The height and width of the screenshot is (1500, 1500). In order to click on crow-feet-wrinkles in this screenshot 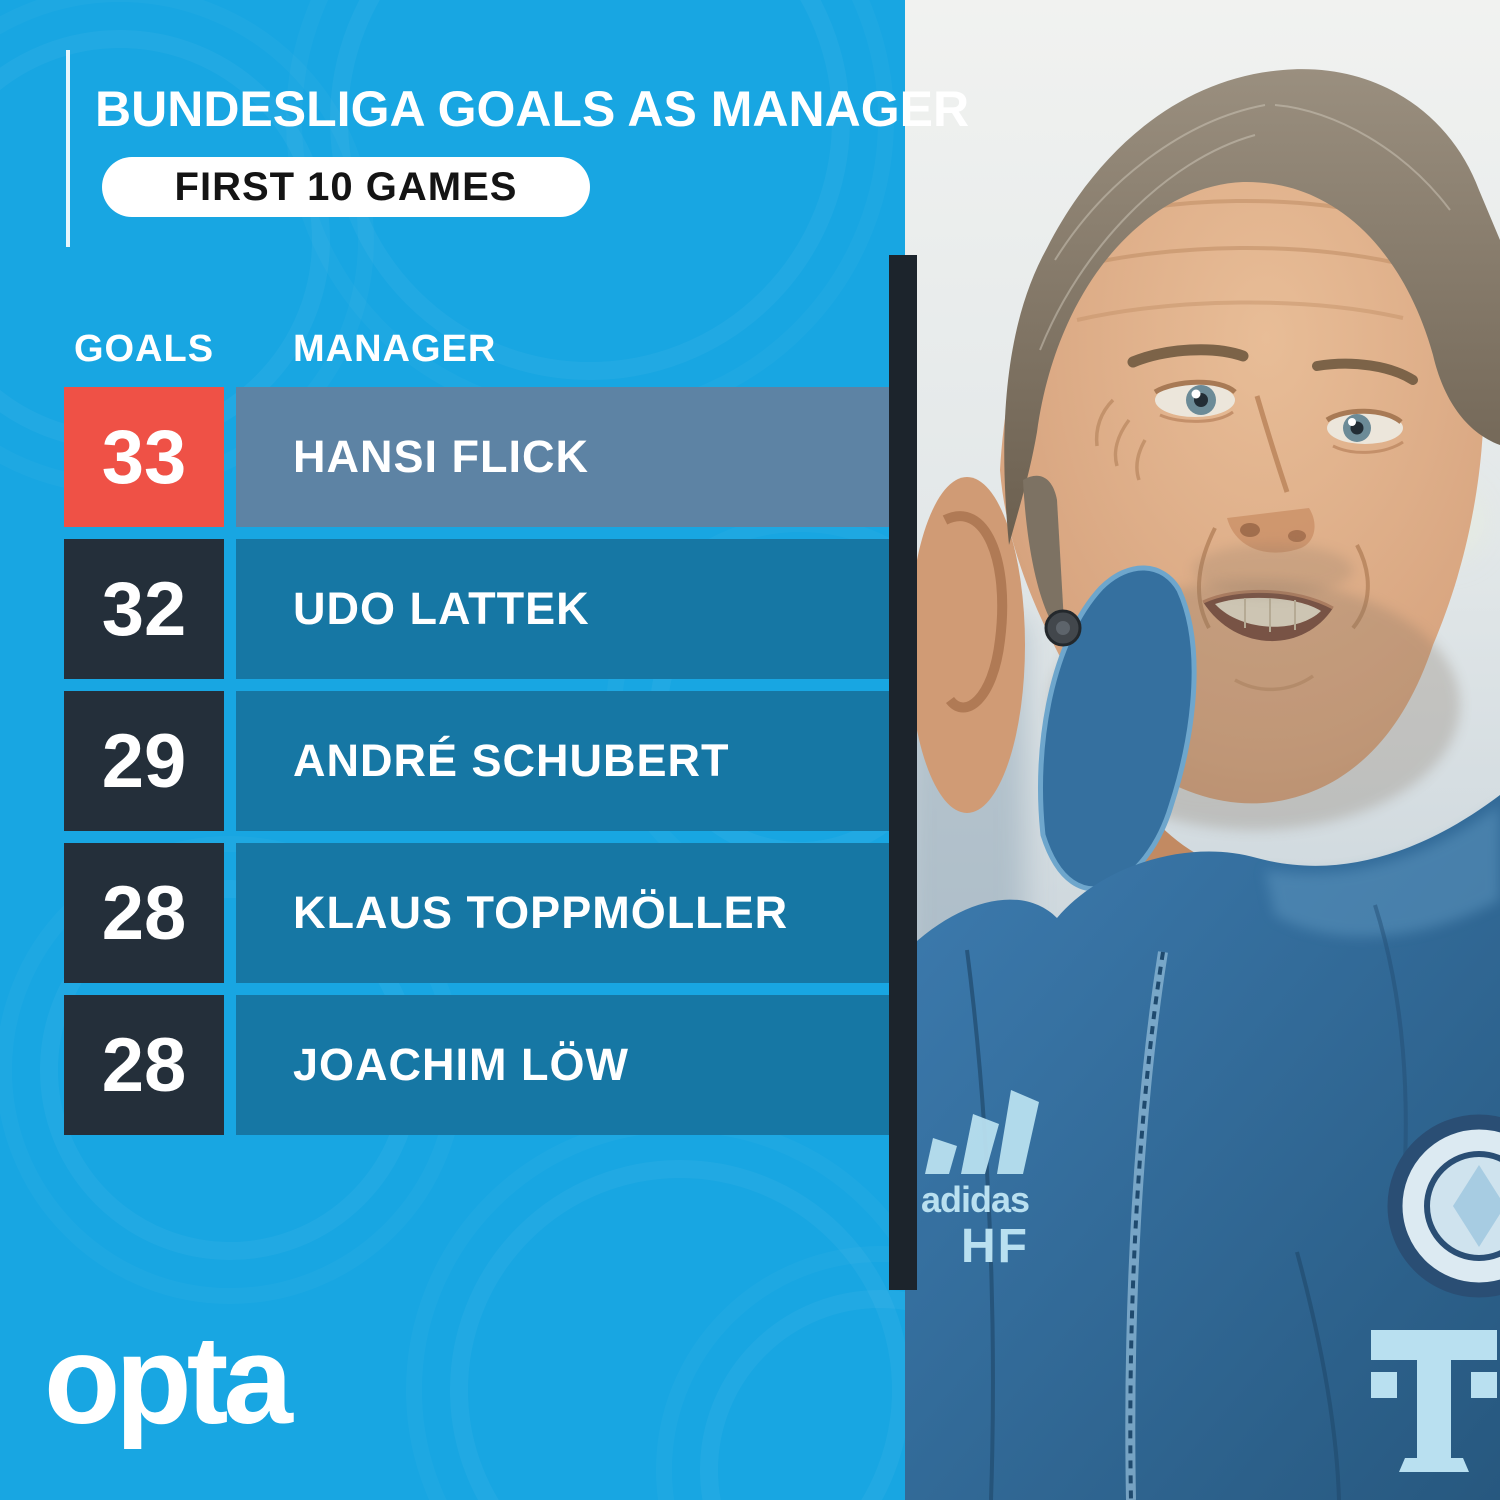, I will do `click(1120, 439)`.